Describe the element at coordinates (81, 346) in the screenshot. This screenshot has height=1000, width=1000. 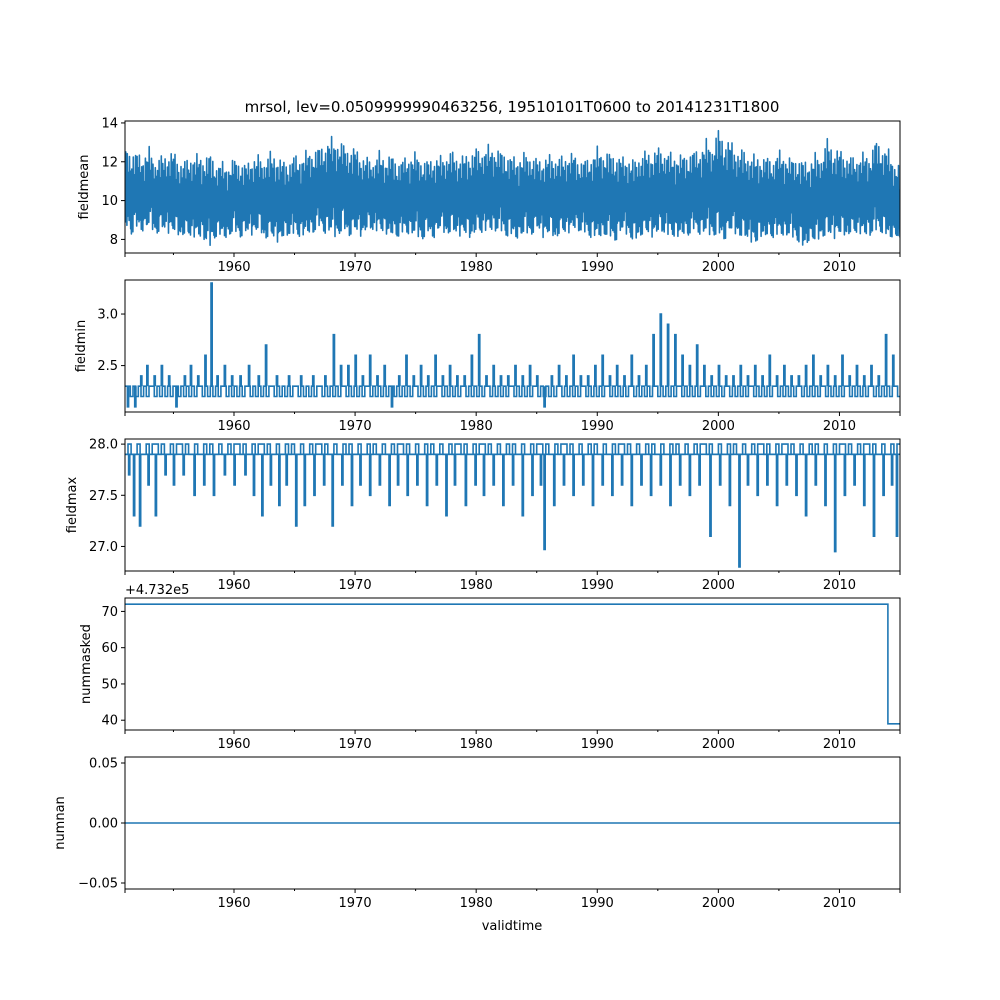
I see `y-axis-label: fieldmin` at that location.